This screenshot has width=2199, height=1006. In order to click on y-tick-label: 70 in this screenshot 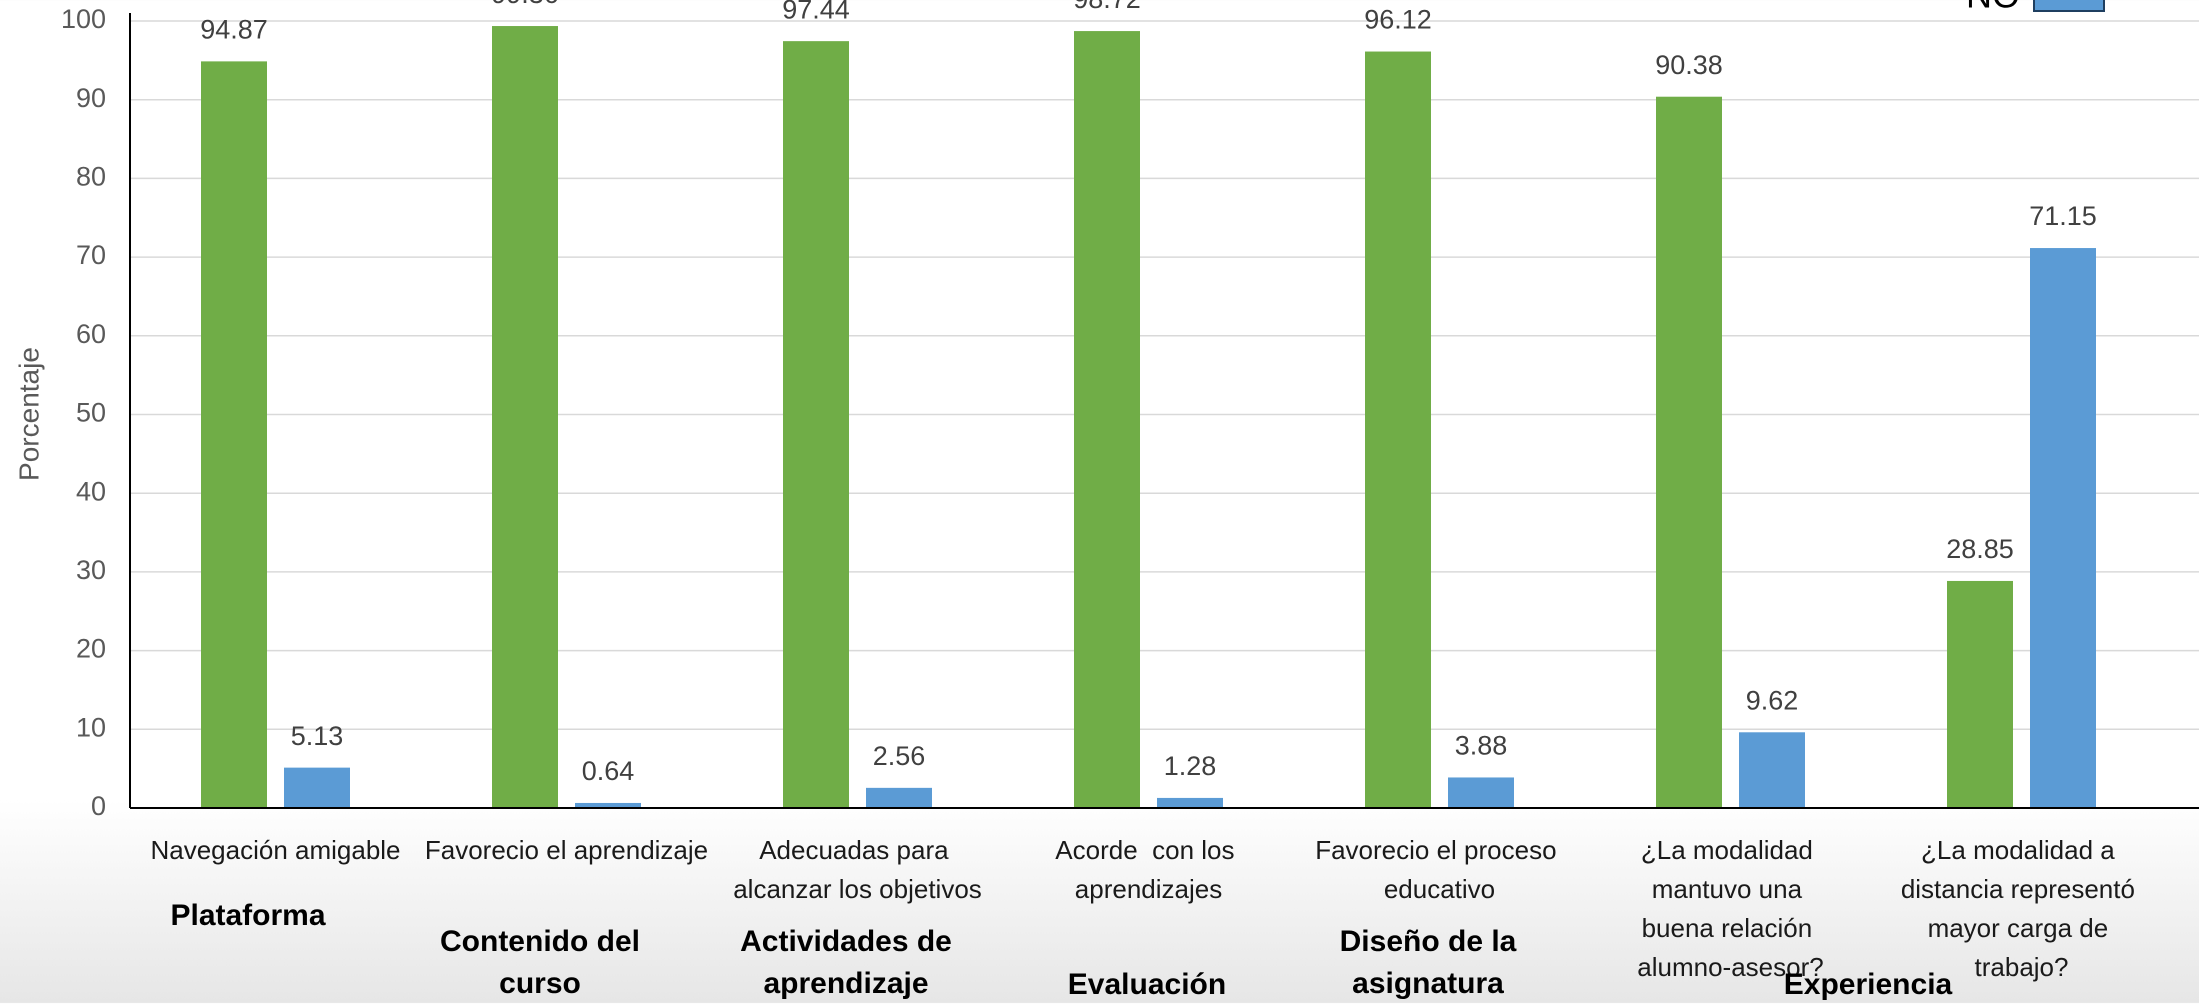, I will do `click(91, 255)`.